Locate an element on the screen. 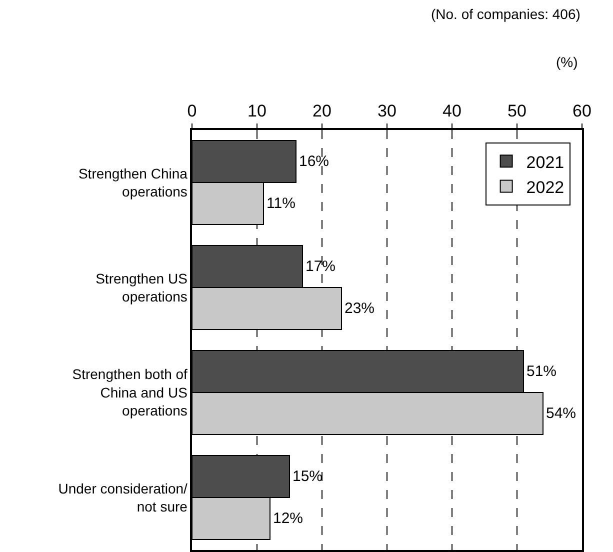 The width and height of the screenshot is (613, 552). data-label: 16% is located at coordinates (314, 161).